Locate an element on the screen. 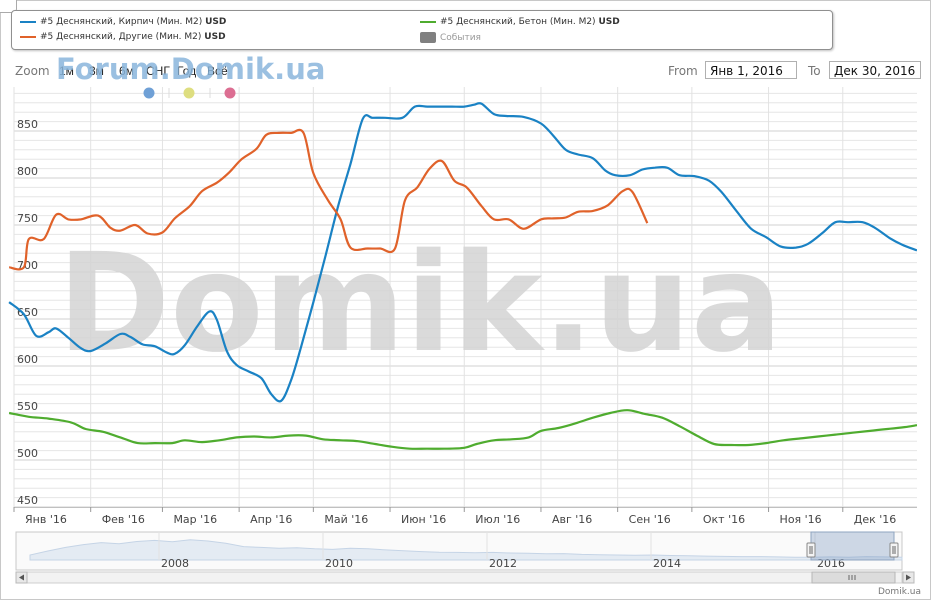 The width and height of the screenshot is (931, 600). navigator-area is located at coordinates (466, 550).